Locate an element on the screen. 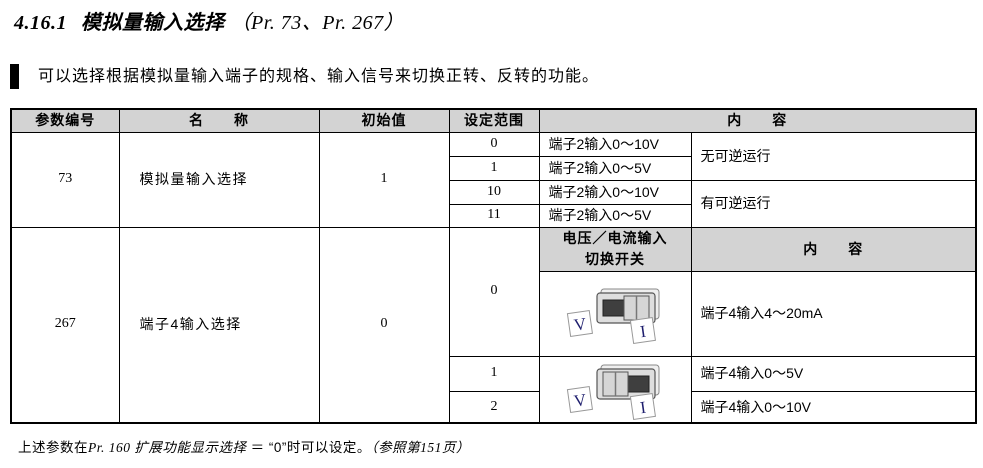 Image resolution: width=983 pixels, height=468 pixels. table-row: 11 端子2输入0～5V is located at coordinates (493, 215).